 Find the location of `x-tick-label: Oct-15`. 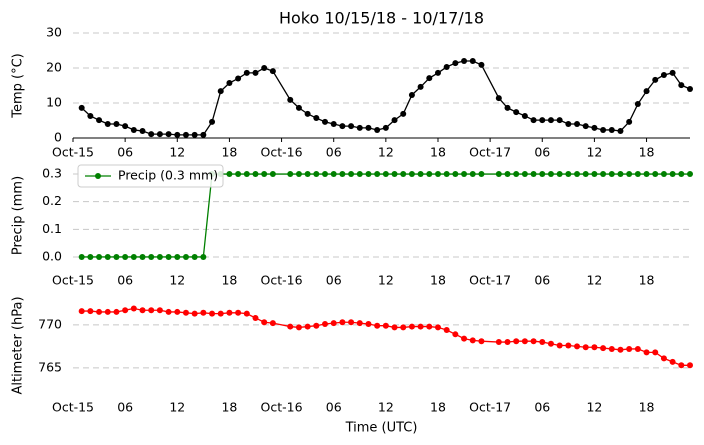

x-tick-label: Oct-15 is located at coordinates (73, 407).